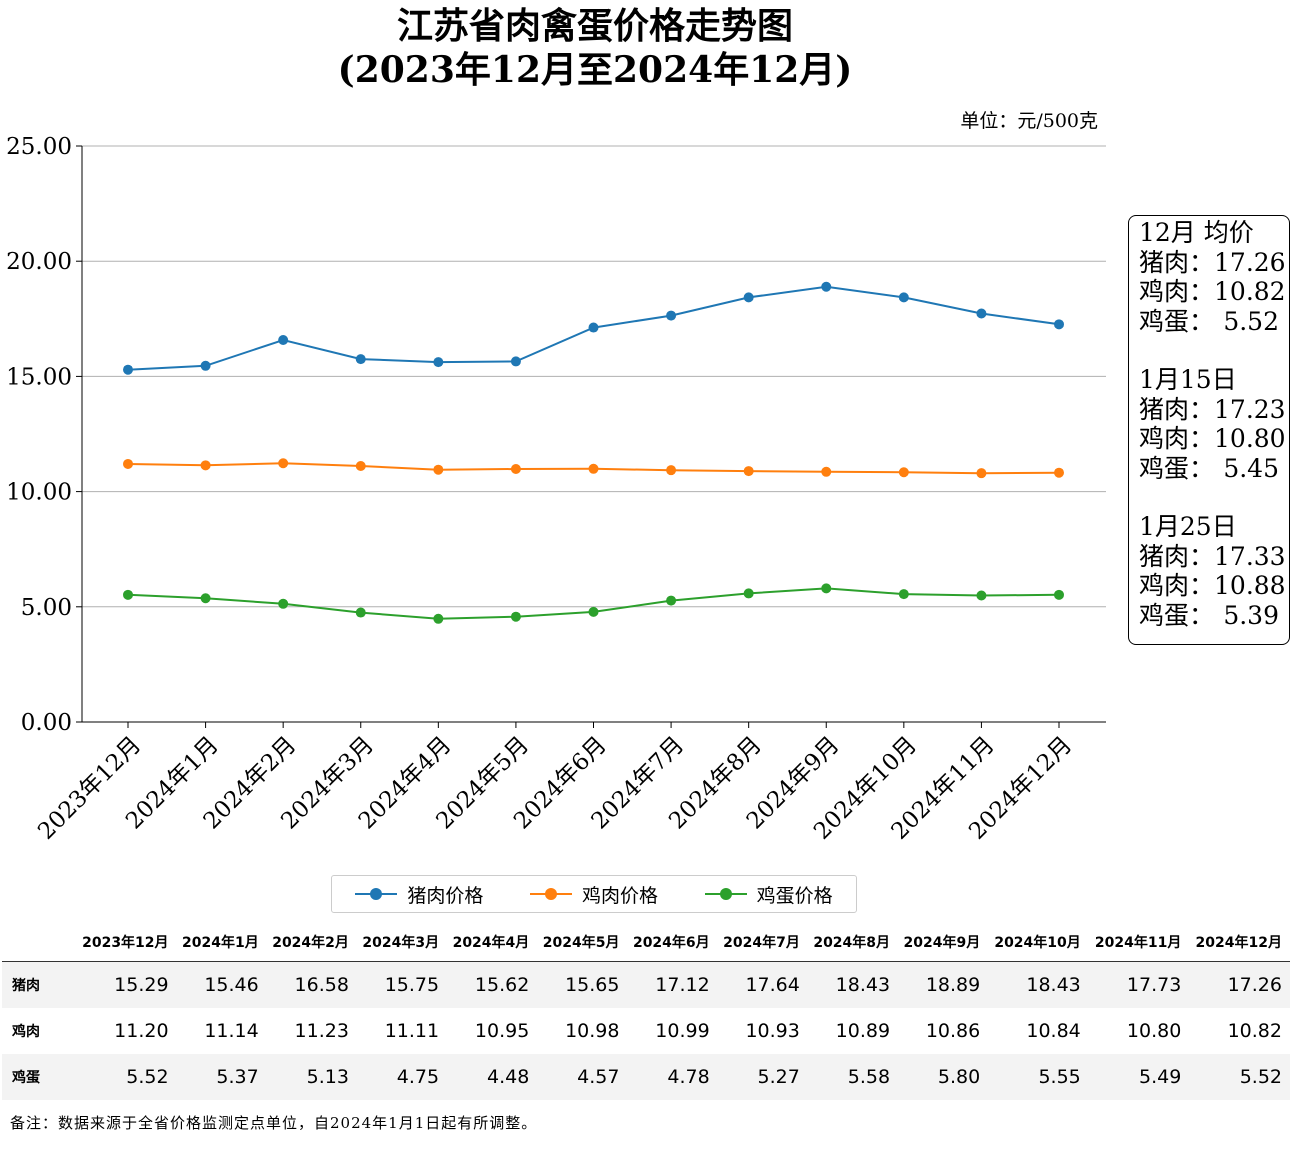  I want to click on table-corner-cell, so click(39, 942).